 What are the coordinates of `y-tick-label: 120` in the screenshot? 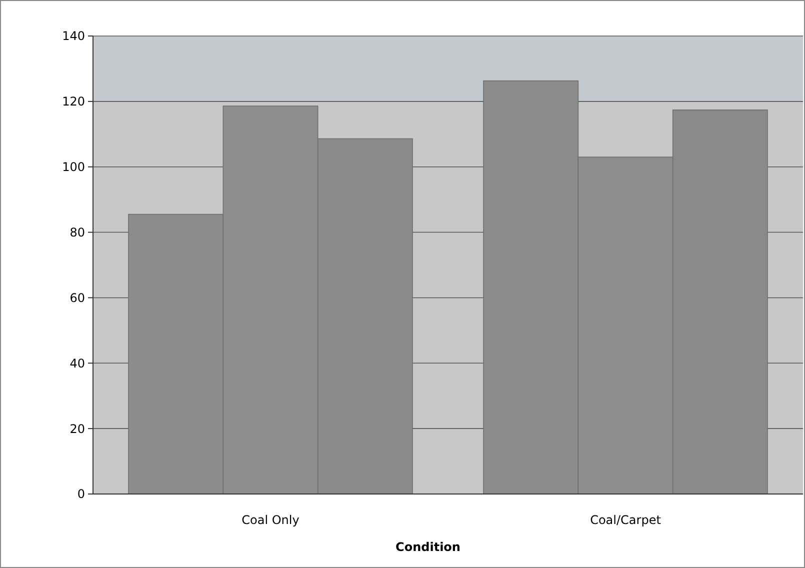 It's located at (73, 101).